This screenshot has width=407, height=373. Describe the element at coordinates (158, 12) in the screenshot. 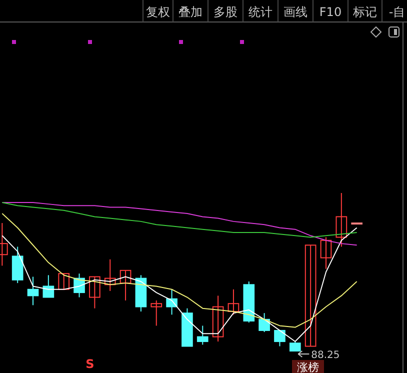

I see `text: 复权` at that location.